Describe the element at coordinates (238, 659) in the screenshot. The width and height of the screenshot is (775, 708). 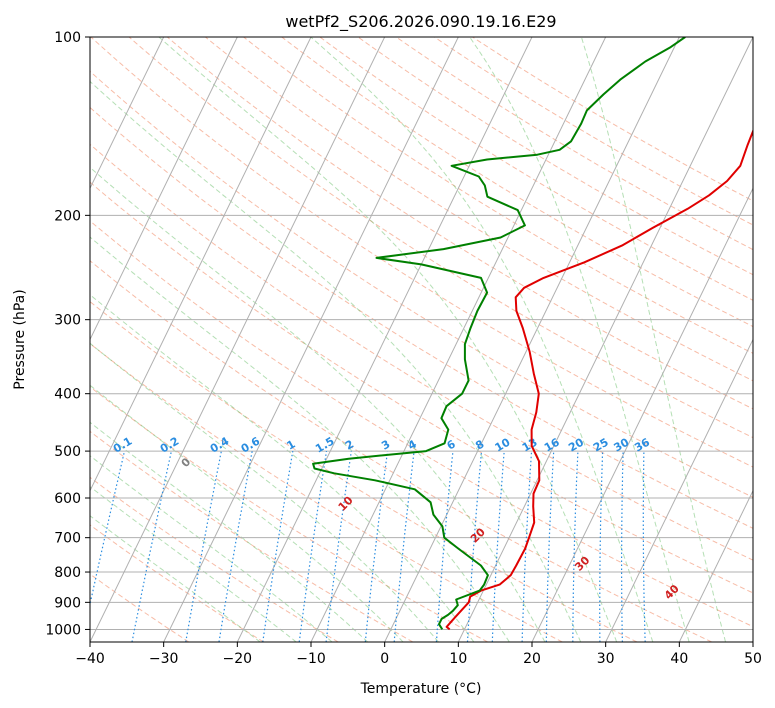
I see `x-tick-label: −20` at that location.